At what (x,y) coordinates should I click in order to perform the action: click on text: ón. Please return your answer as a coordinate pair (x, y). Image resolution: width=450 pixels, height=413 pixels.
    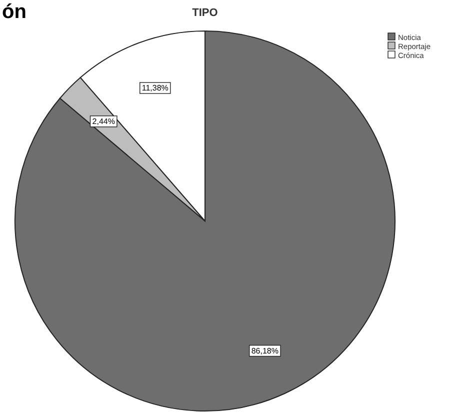
    Looking at the image, I should click on (14, 12).